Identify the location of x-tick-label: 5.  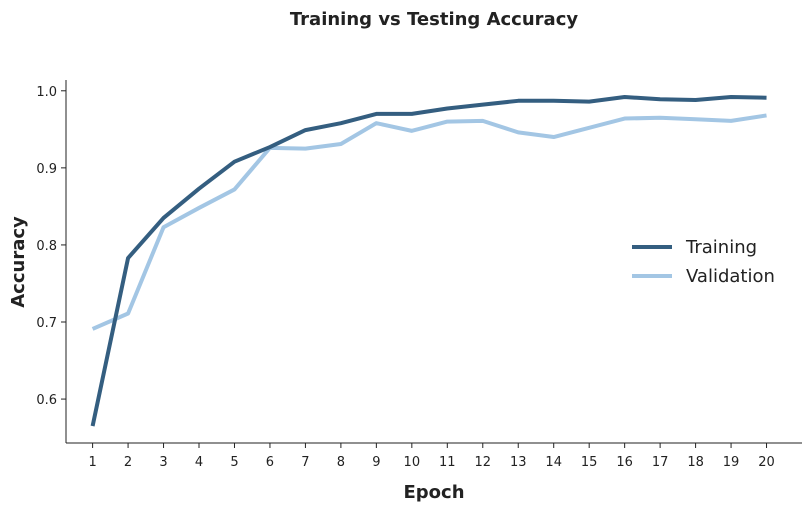
(234, 462).